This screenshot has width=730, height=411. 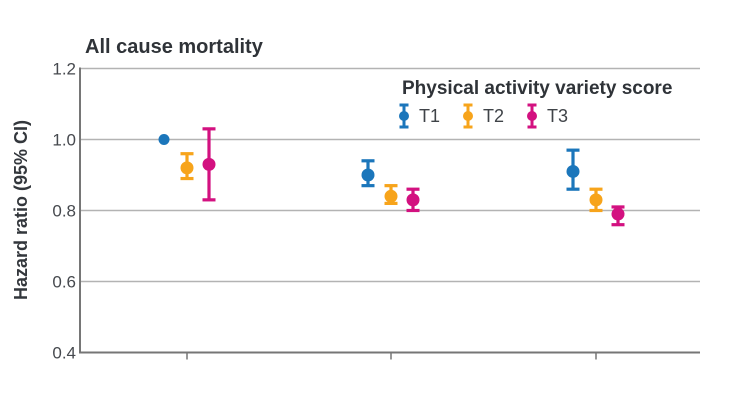 What do you see at coordinates (64, 353) in the screenshot?
I see `y-tick-label: 0.4` at bounding box center [64, 353].